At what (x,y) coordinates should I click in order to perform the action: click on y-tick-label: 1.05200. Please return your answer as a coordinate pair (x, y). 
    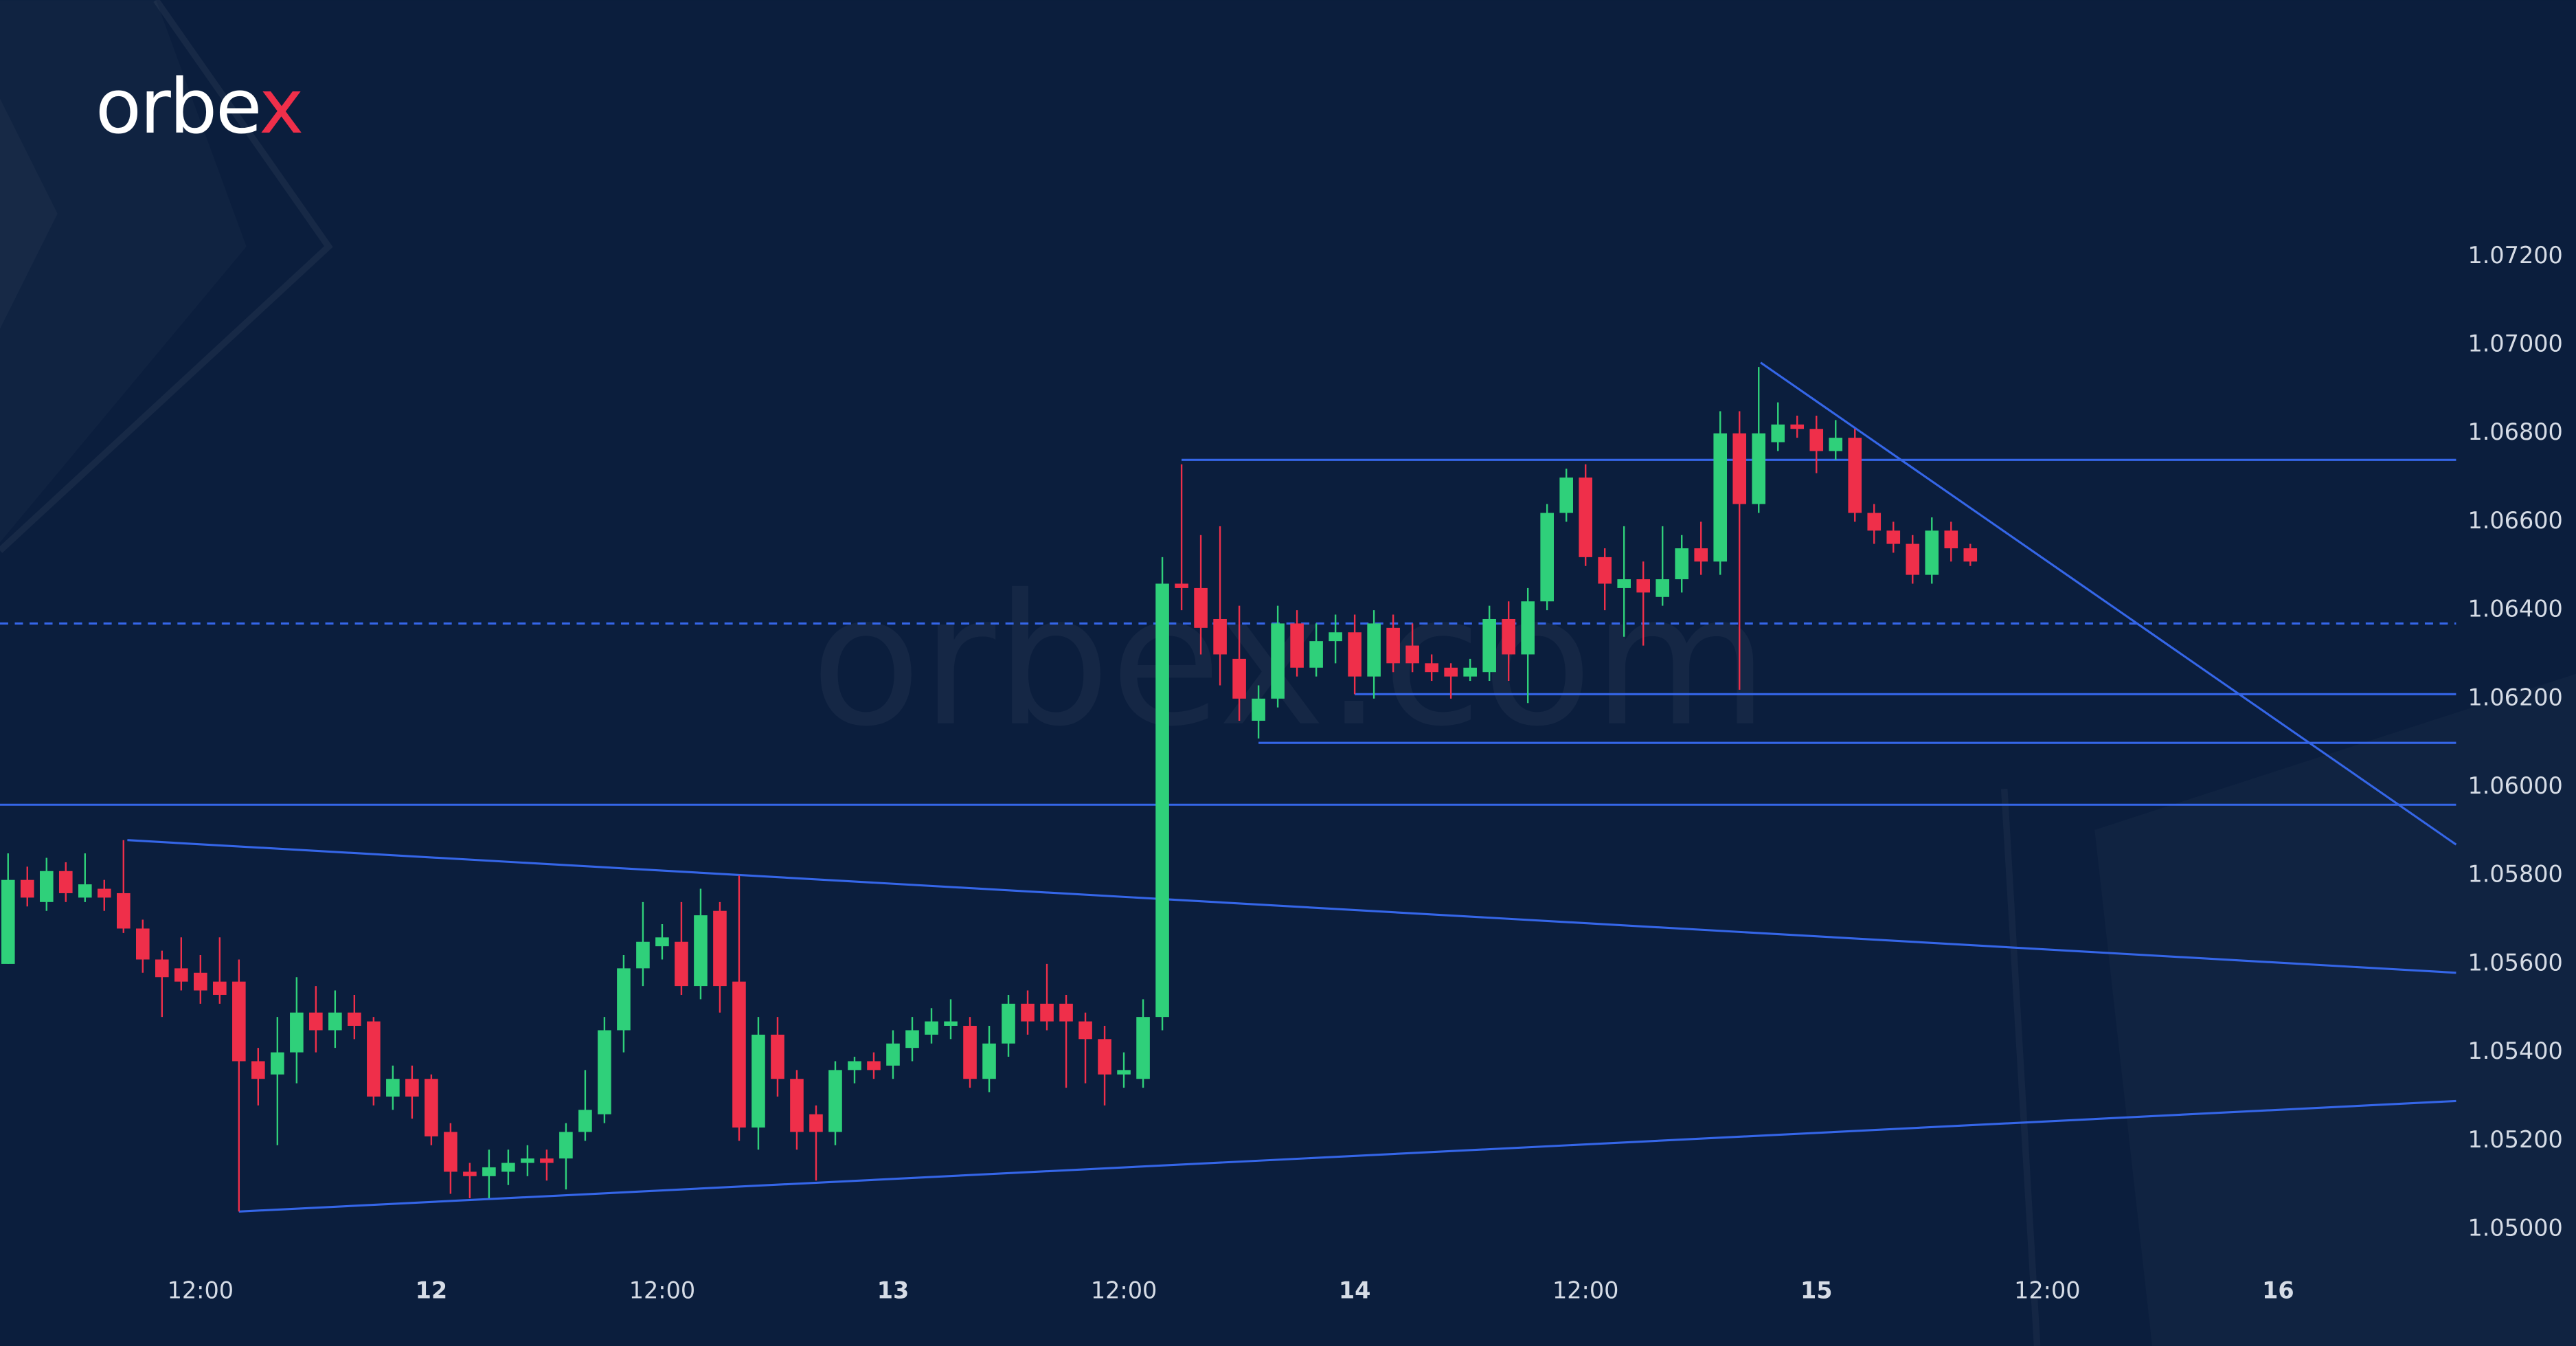
    Looking at the image, I should click on (2514, 1139).